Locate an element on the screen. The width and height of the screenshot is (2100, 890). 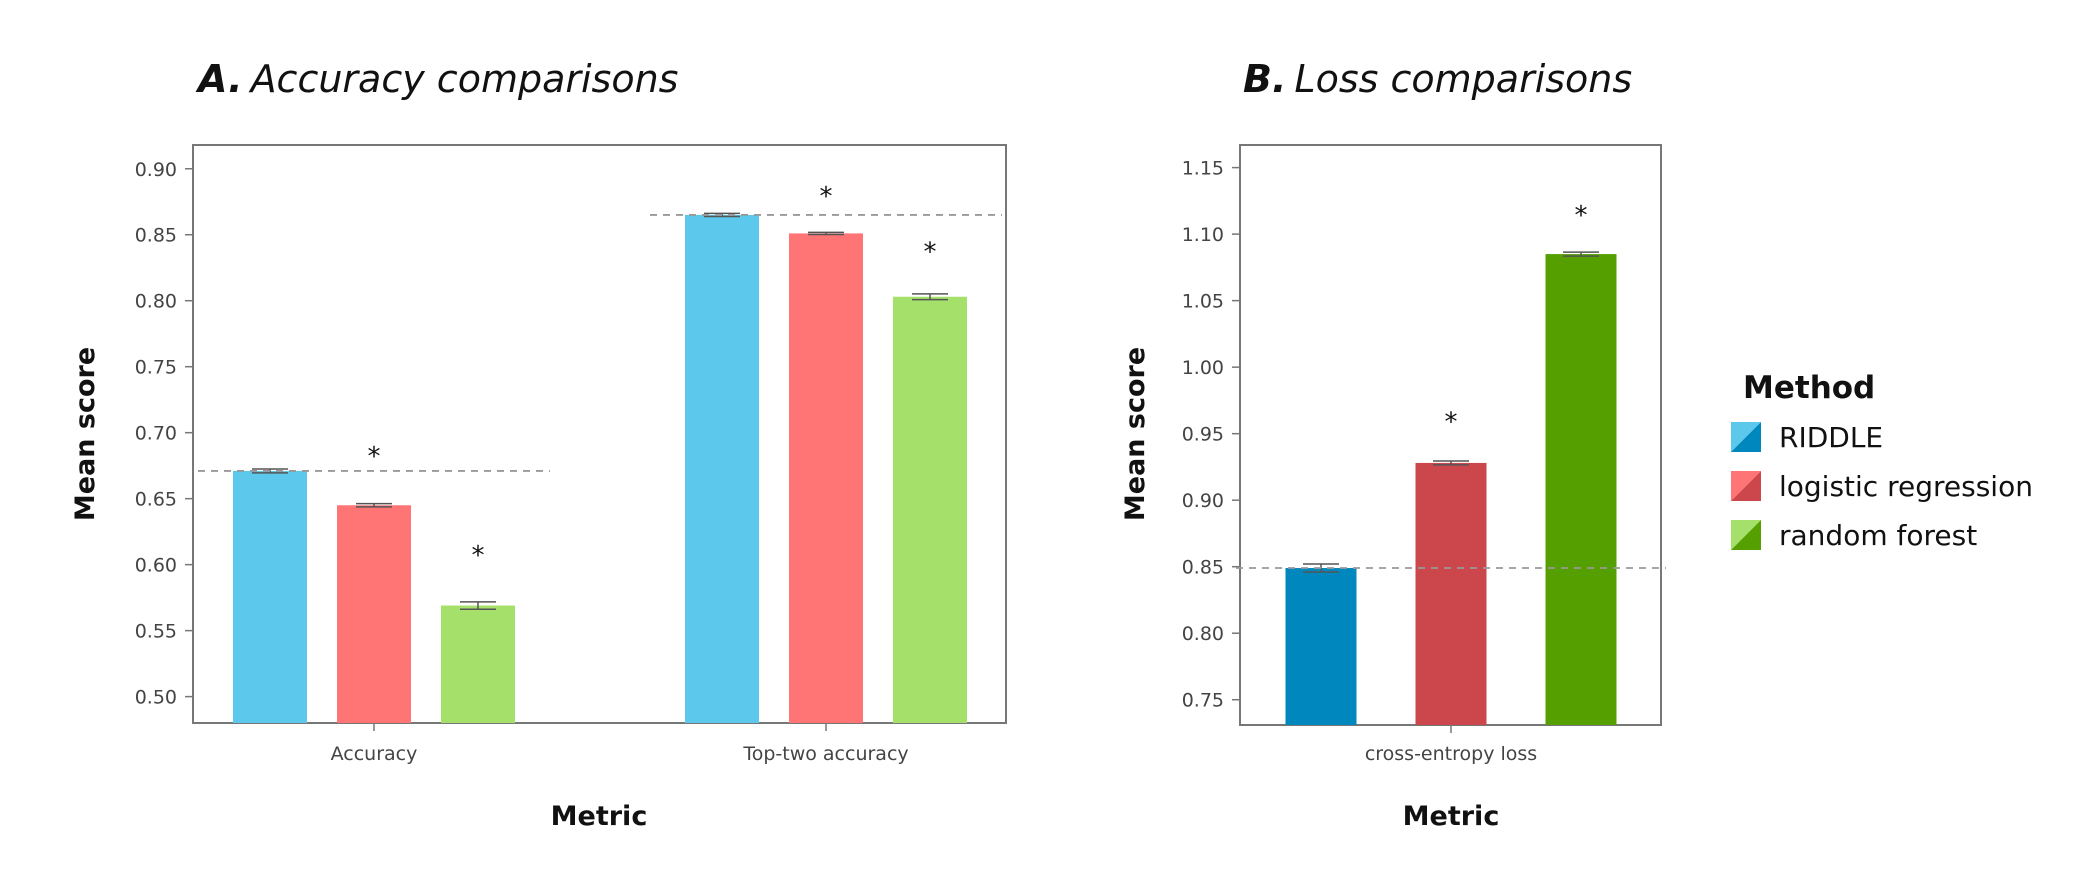
panel-a-title: A. Accuracy comparisons is located at coordinates (436, 79).